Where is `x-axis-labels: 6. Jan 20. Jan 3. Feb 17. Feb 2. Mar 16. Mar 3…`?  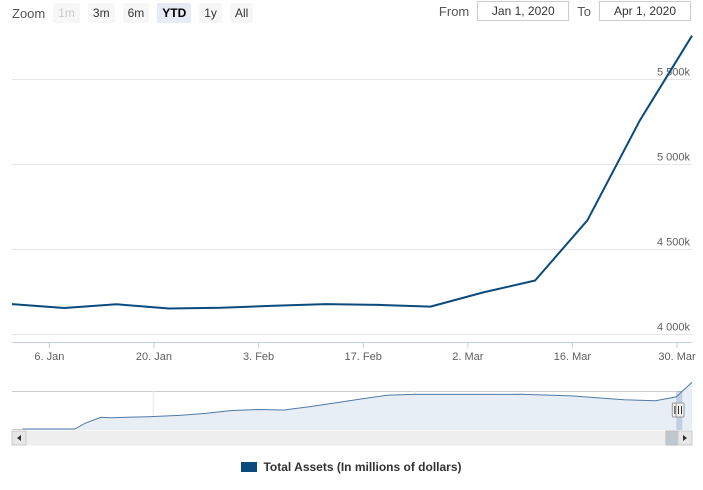
x-axis-labels: 6. Jan 20. Jan 3. Feb 17. Feb 2. Mar 16. Mar 3… is located at coordinates (365, 352).